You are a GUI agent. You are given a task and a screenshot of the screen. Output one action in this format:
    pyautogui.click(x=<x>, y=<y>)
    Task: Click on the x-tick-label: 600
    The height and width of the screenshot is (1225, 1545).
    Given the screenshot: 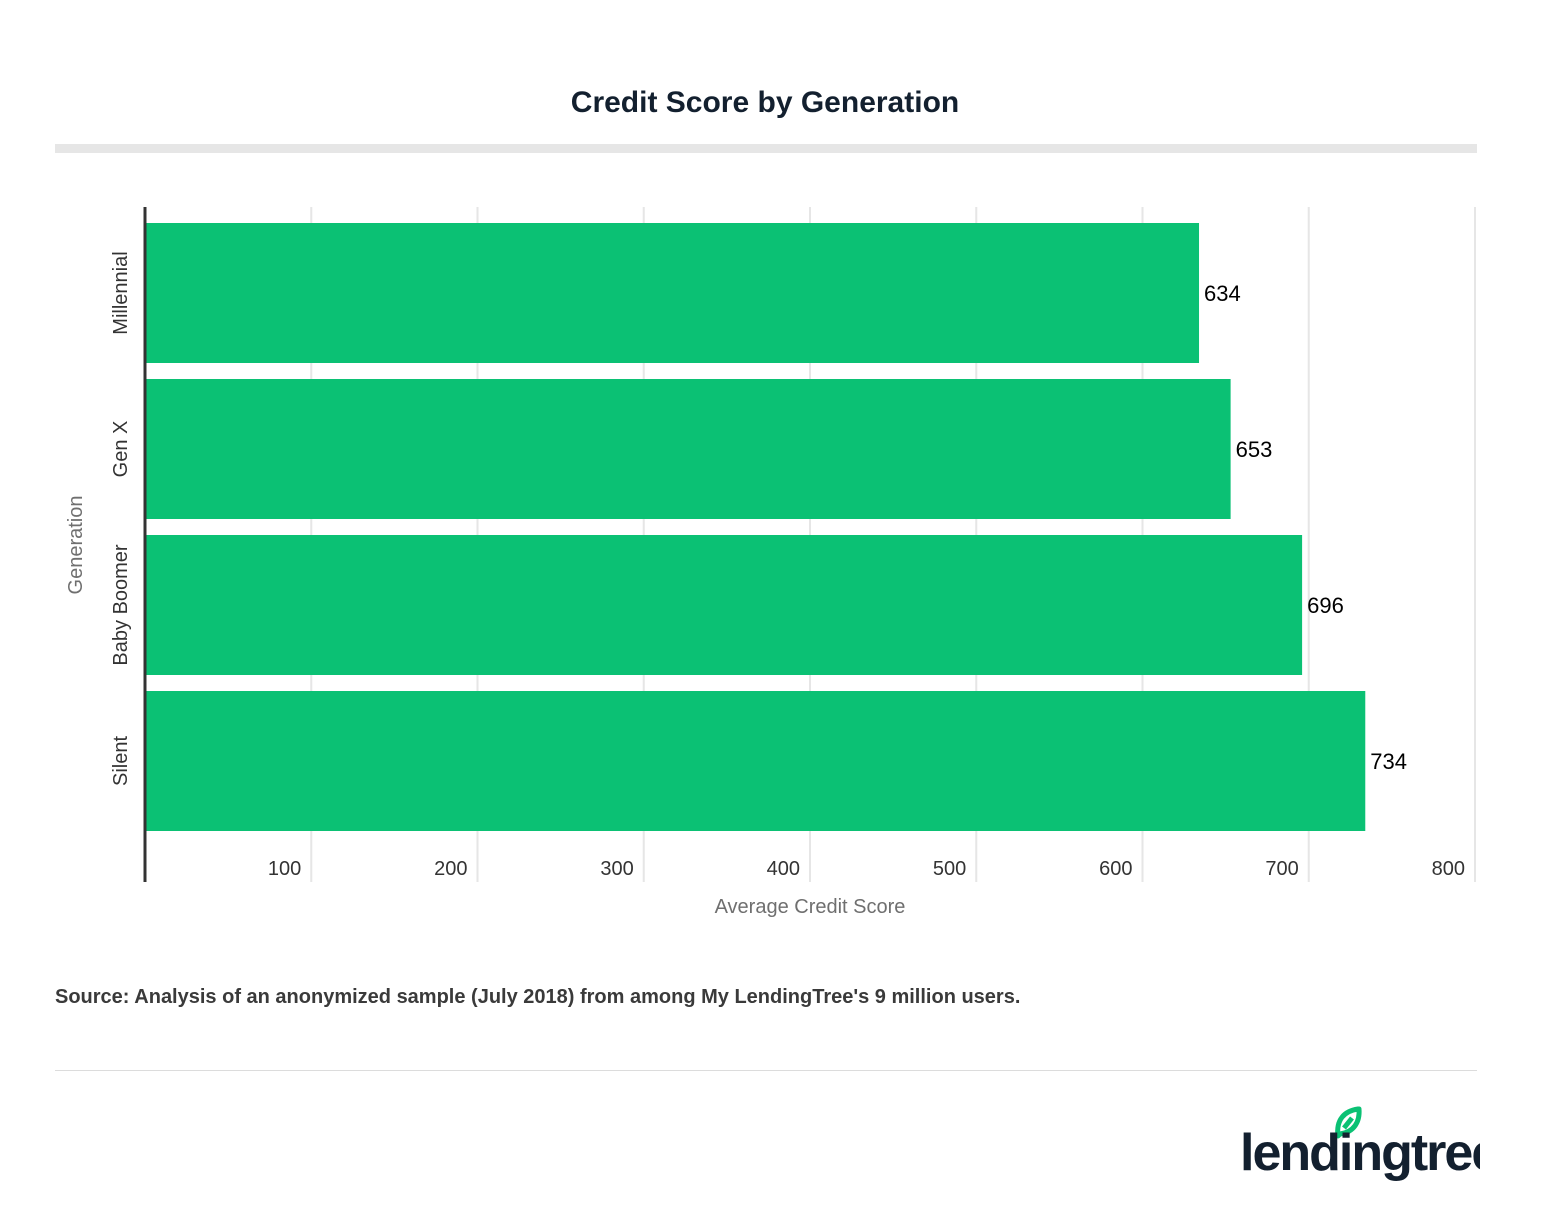 What is the action you would take?
    pyautogui.click(x=1115, y=869)
    